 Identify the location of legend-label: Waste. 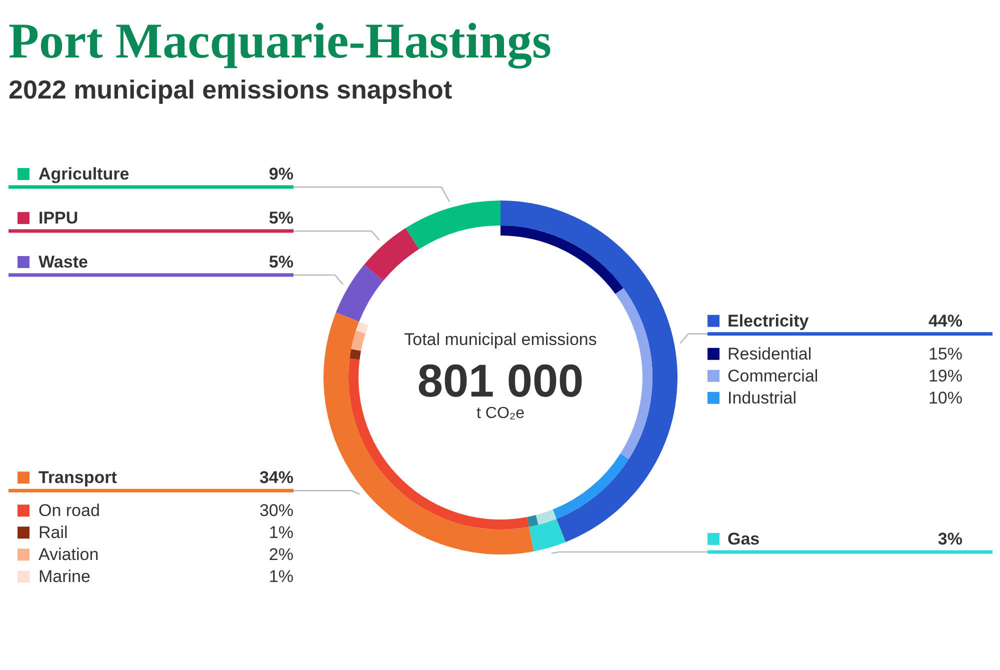
(63, 262).